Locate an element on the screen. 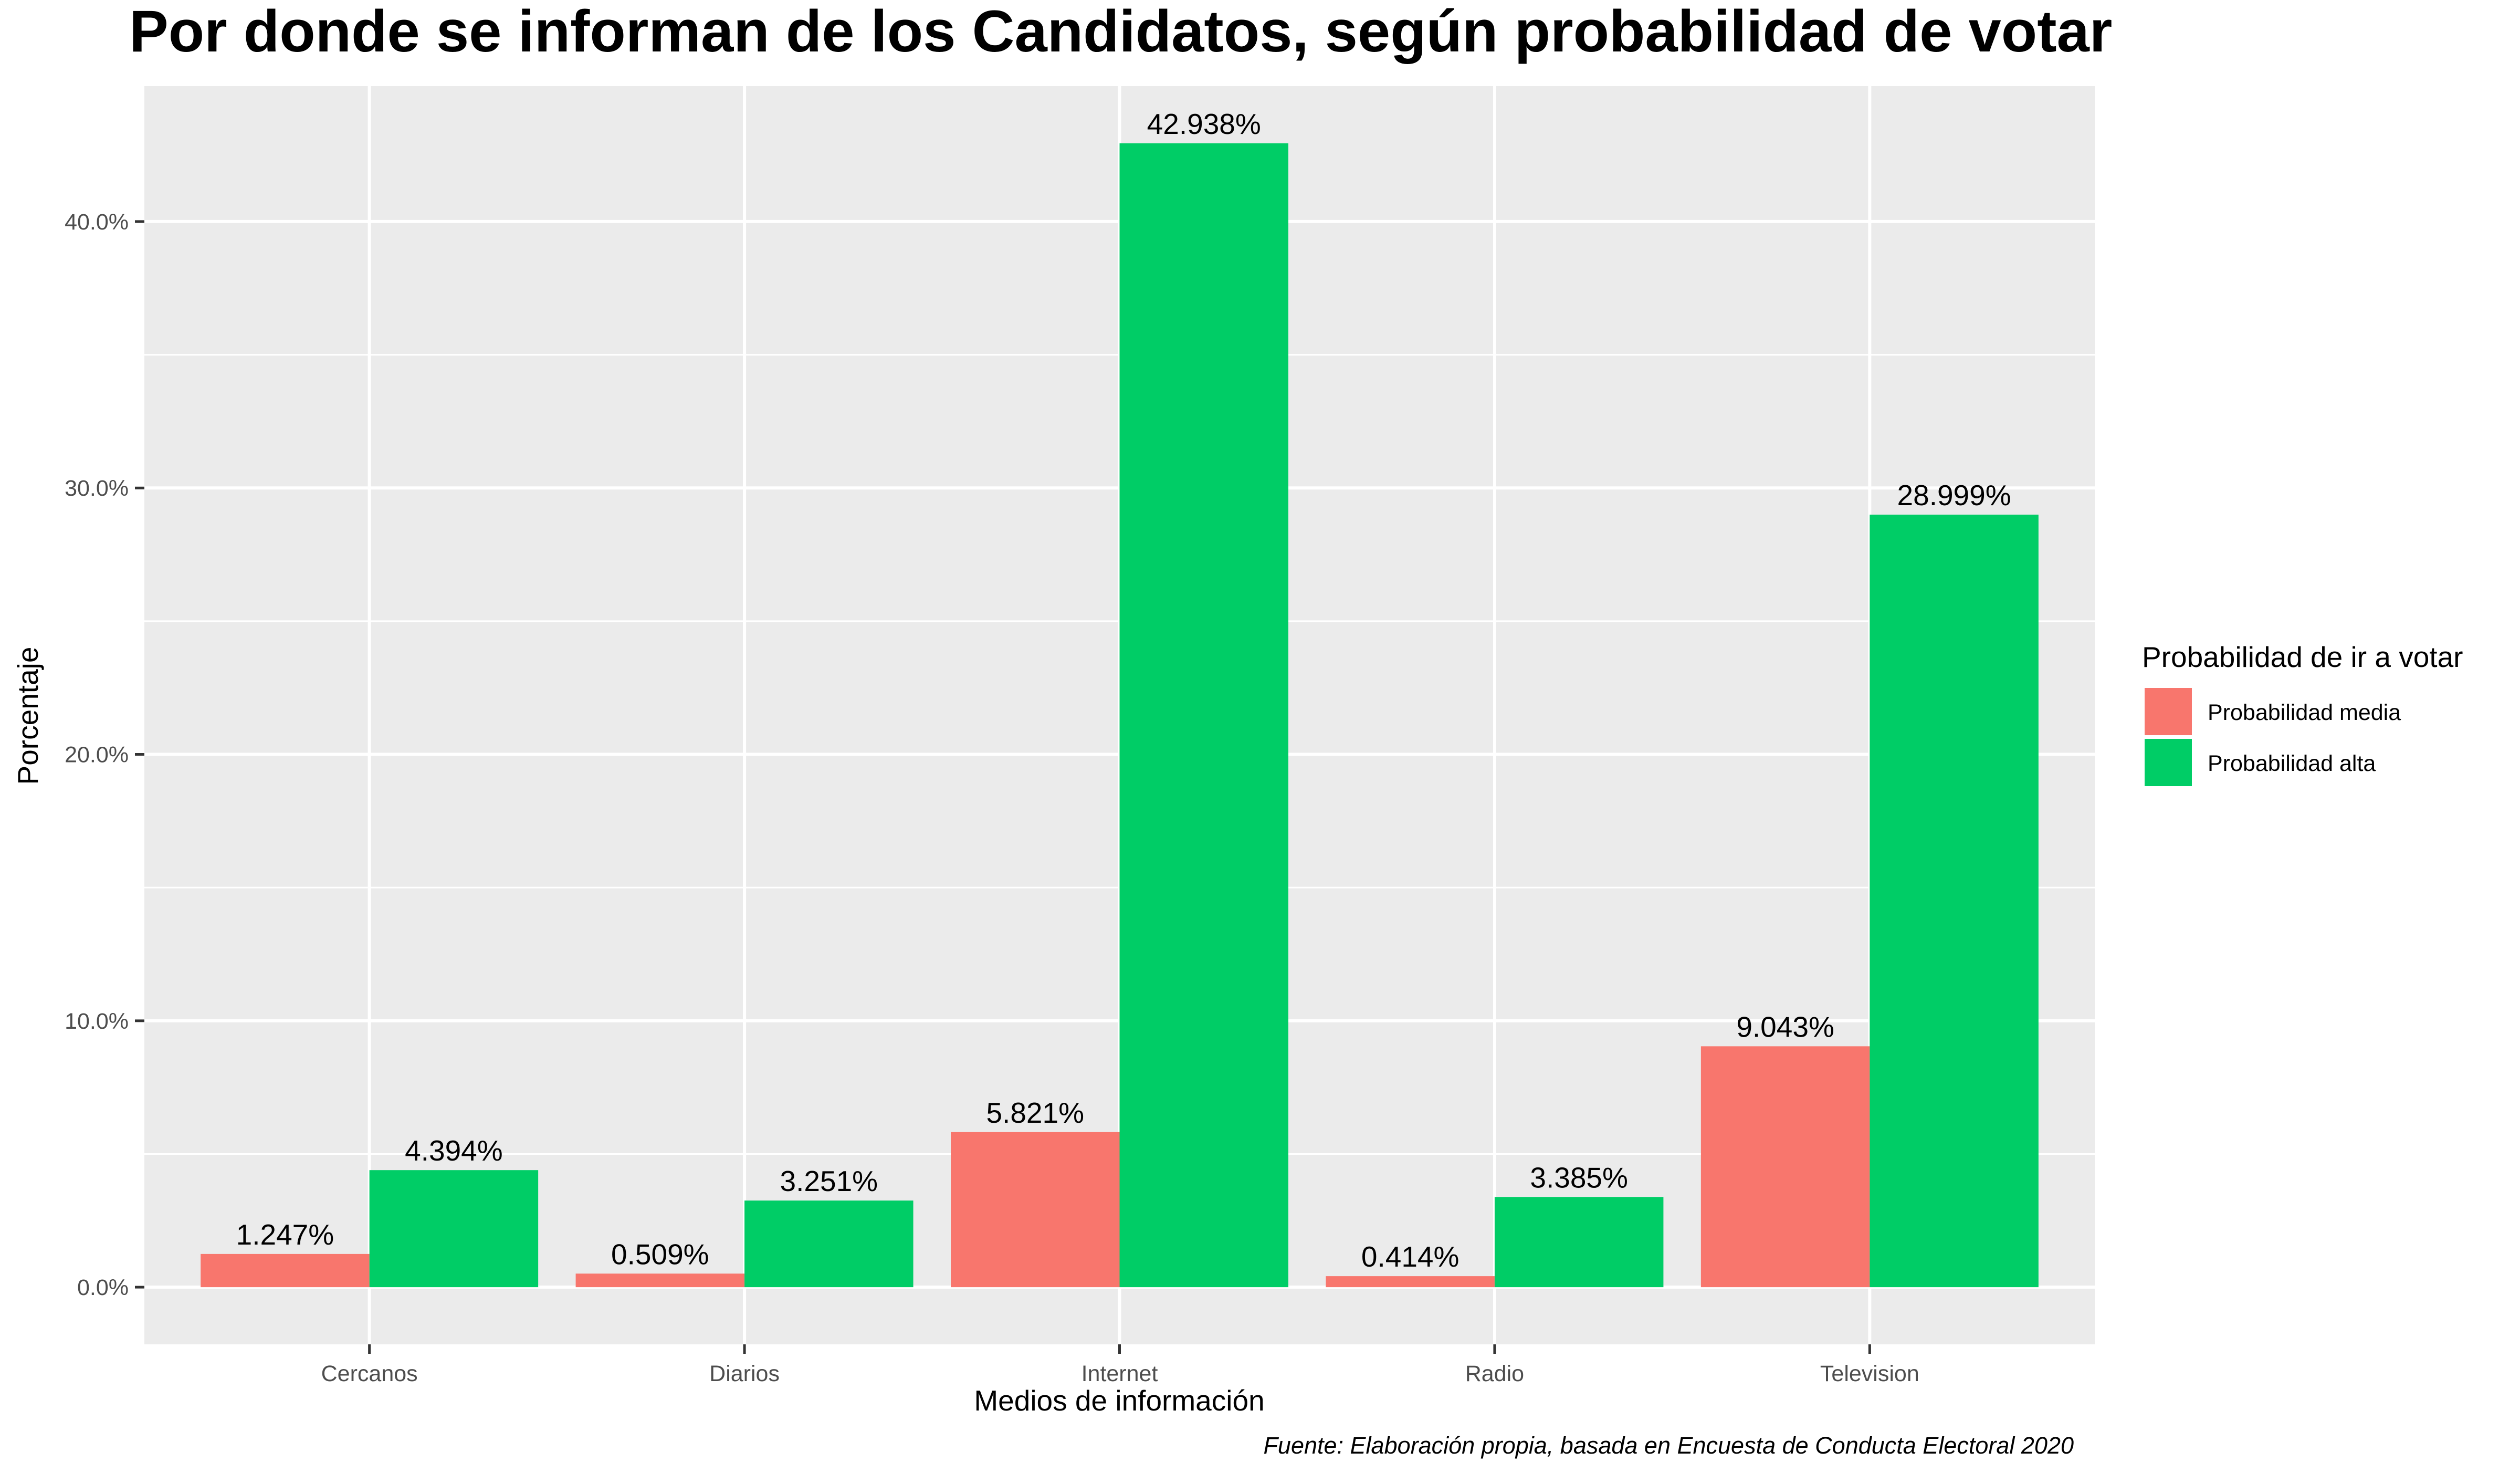  bar-data-label: 5.821% is located at coordinates (1035, 1112).